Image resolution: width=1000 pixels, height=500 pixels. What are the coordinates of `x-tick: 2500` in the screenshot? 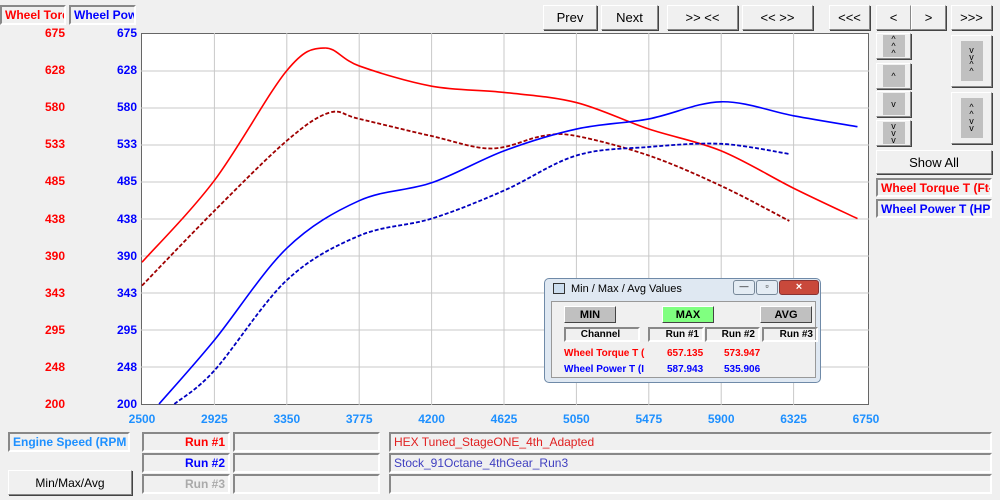 It's located at (142, 419).